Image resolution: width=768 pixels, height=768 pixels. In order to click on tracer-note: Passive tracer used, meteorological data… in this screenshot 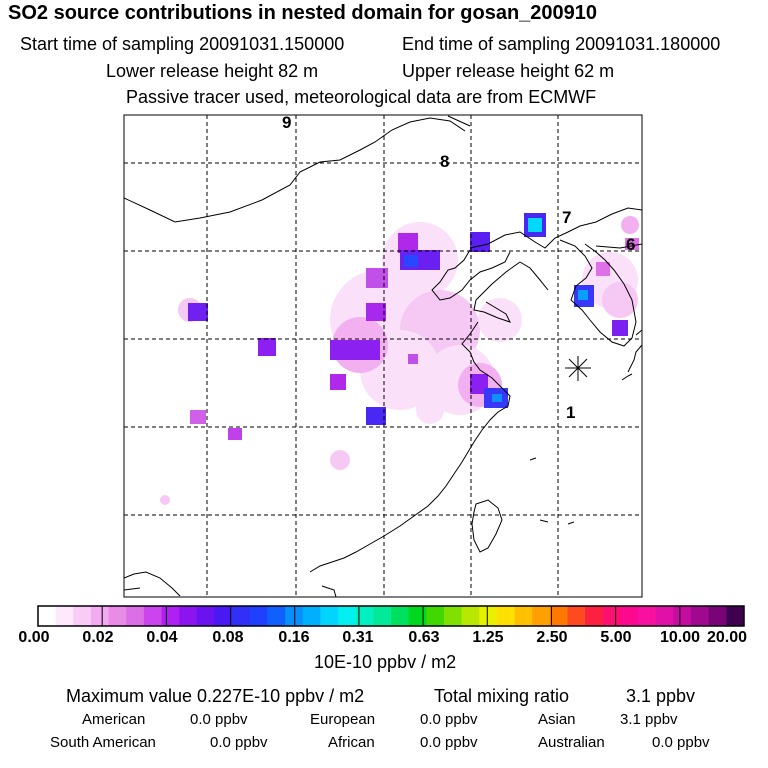, I will do `click(361, 97)`.